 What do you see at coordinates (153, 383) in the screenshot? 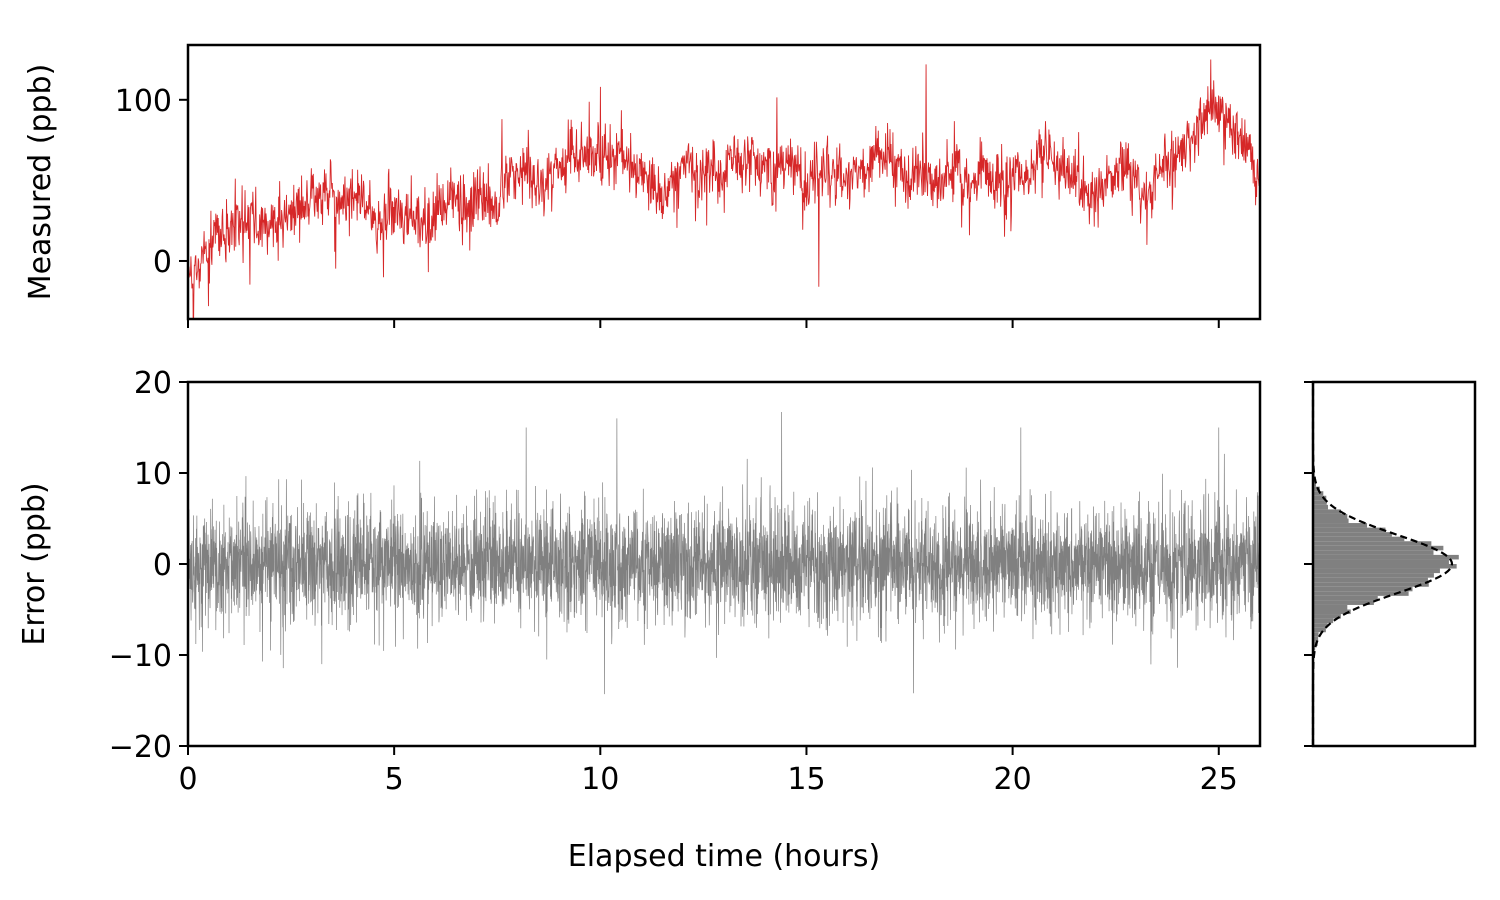
I see `error-y-tick-label: 20` at bounding box center [153, 383].